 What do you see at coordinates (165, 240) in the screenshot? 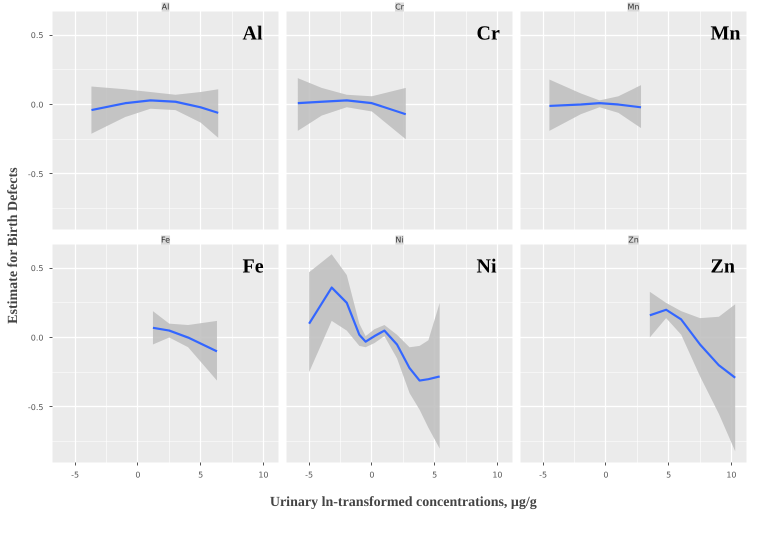
I see `chart-title: Fe` at bounding box center [165, 240].